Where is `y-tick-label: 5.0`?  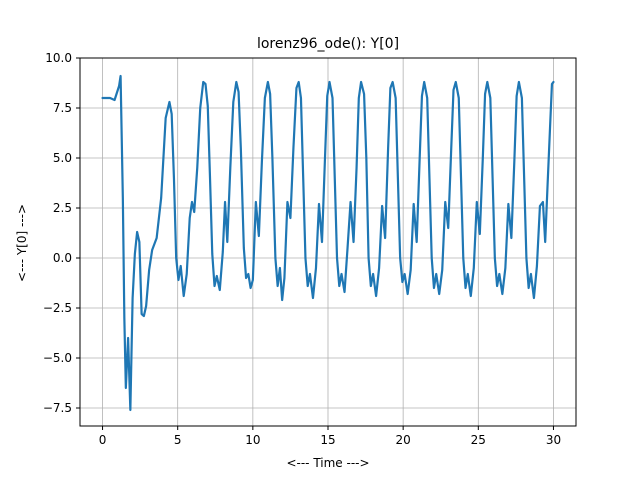 y-tick-label: 5.0 is located at coordinates (62, 158).